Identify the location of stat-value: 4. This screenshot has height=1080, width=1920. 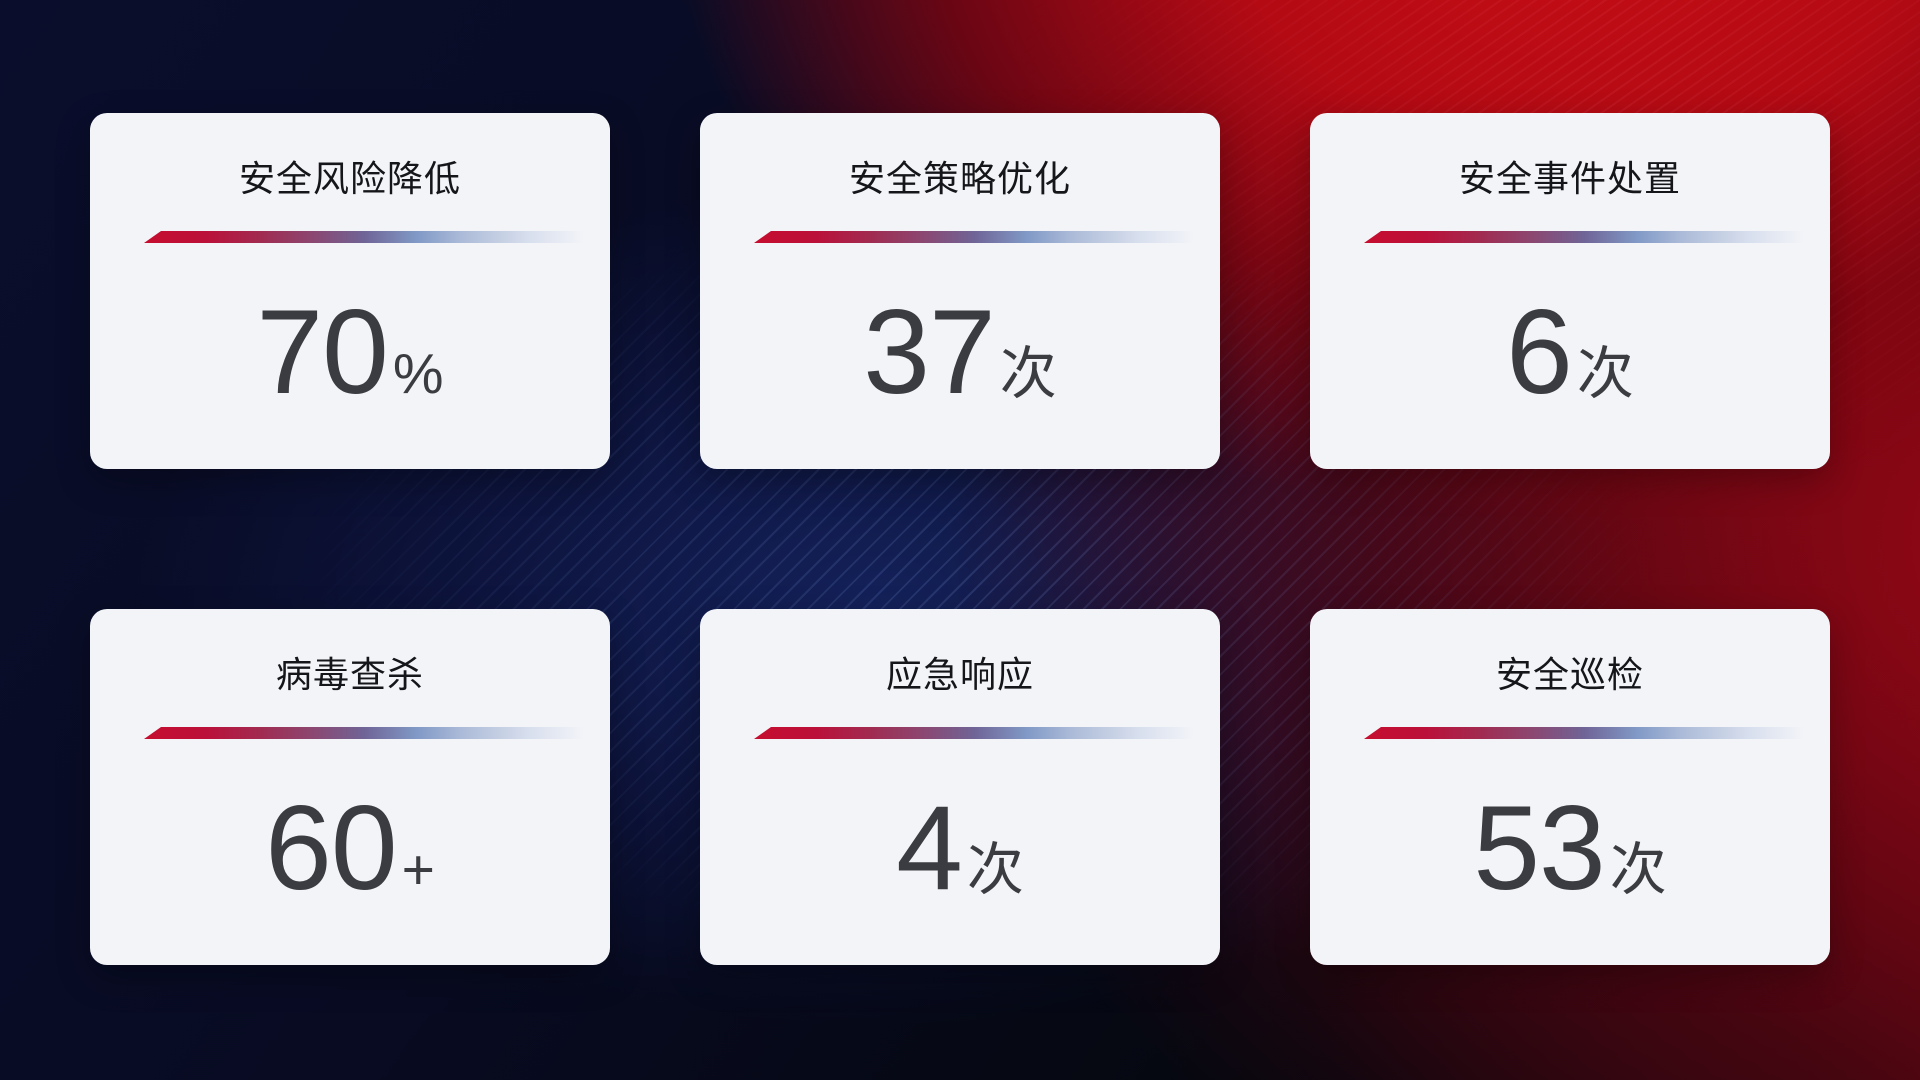
(929, 848).